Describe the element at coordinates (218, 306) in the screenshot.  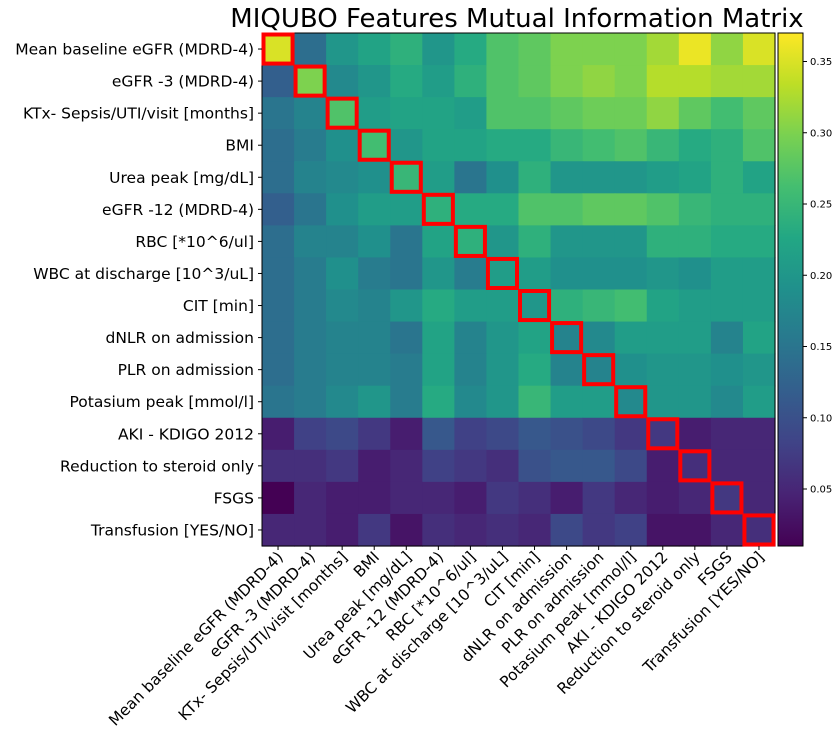
I see `y-tick-label-8: CIT [min]` at that location.